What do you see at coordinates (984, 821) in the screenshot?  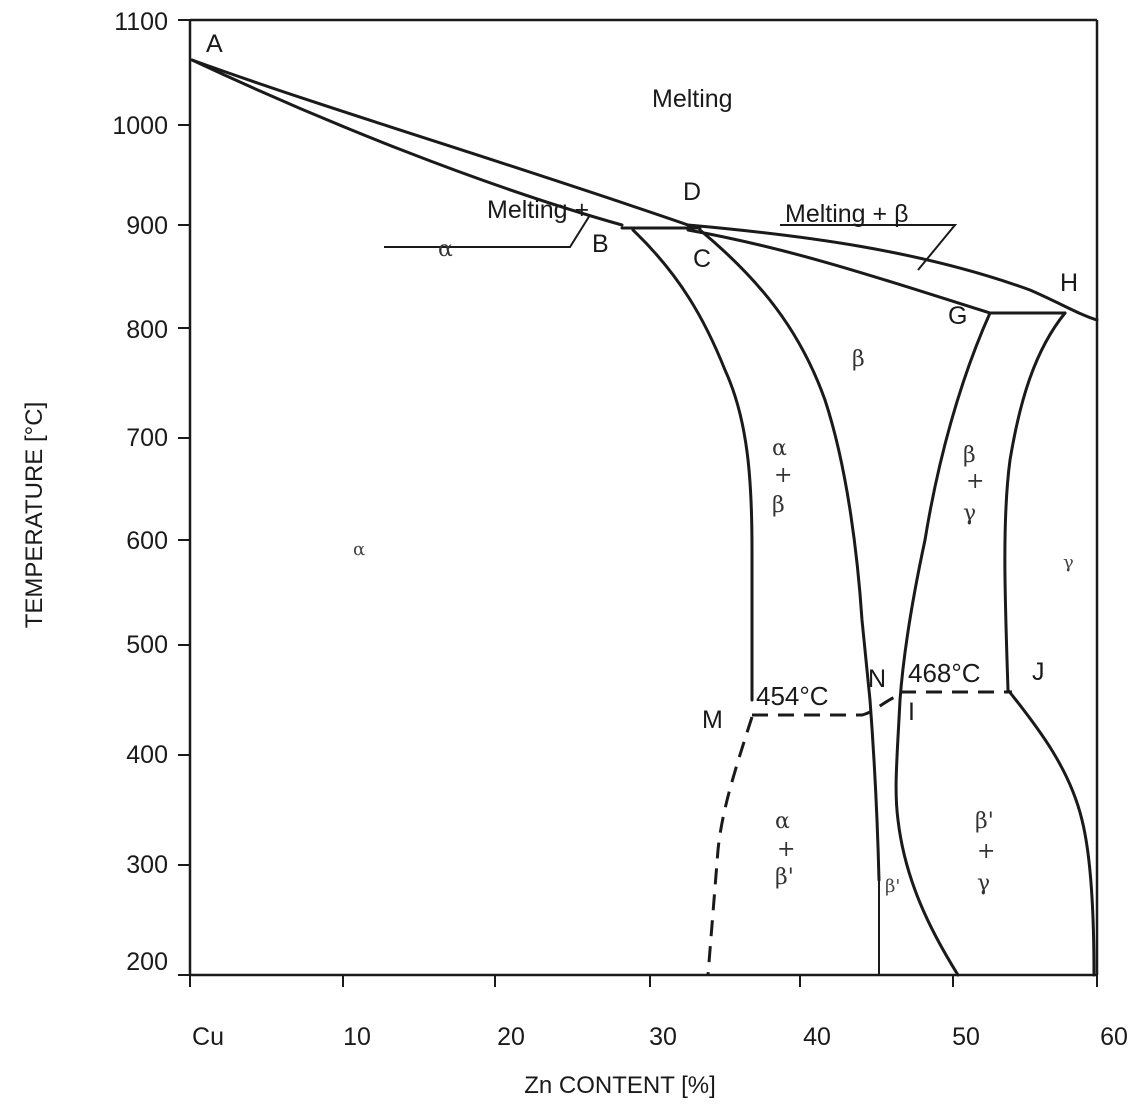 I see `region-label-betap-gamma-1: β'` at bounding box center [984, 821].